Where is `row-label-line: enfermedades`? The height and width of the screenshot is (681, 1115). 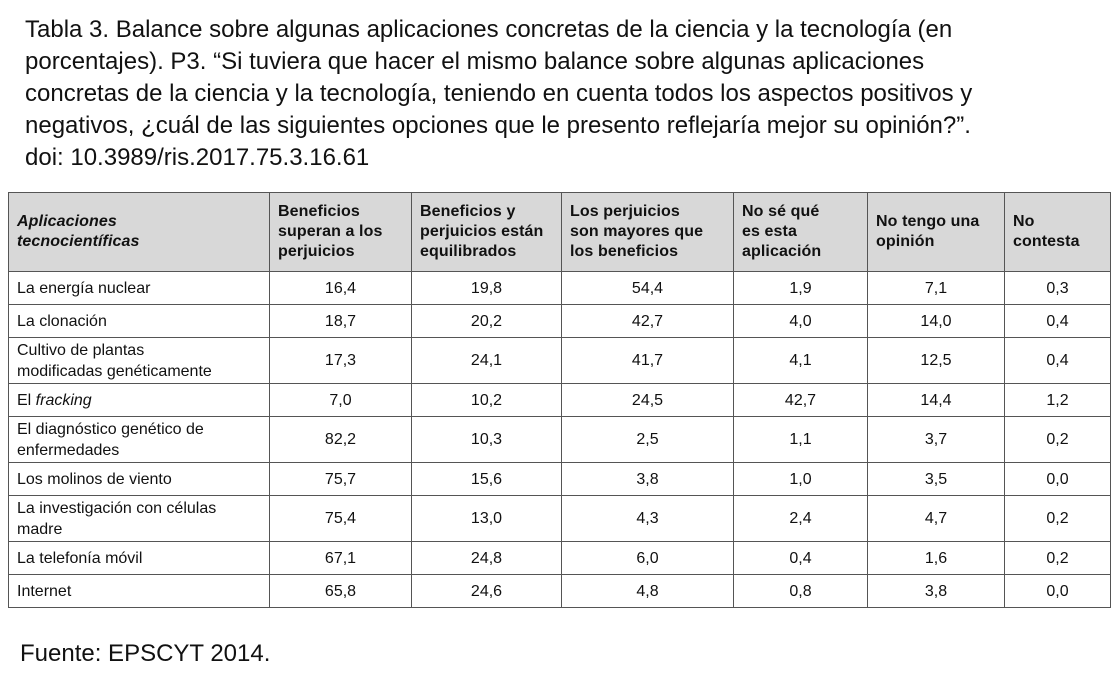 row-label-line: enfermedades is located at coordinates (68, 450).